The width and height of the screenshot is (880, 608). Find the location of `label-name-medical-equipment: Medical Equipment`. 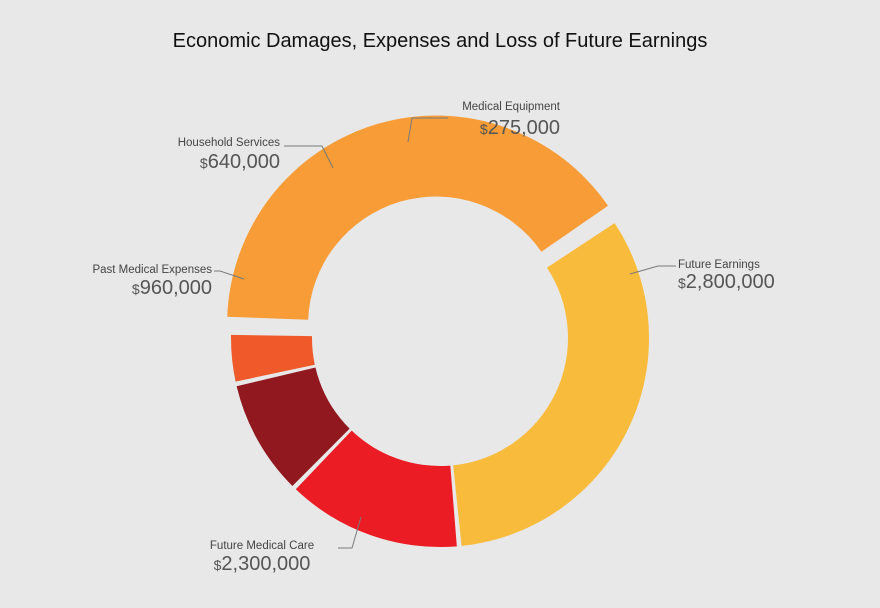

label-name-medical-equipment: Medical Equipment is located at coordinates (511, 107).